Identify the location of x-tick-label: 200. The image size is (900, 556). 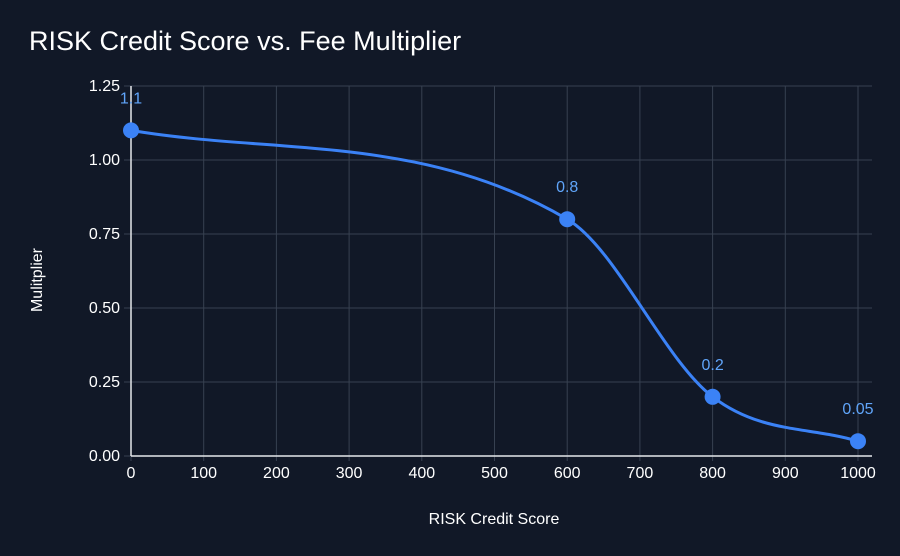
(276, 473).